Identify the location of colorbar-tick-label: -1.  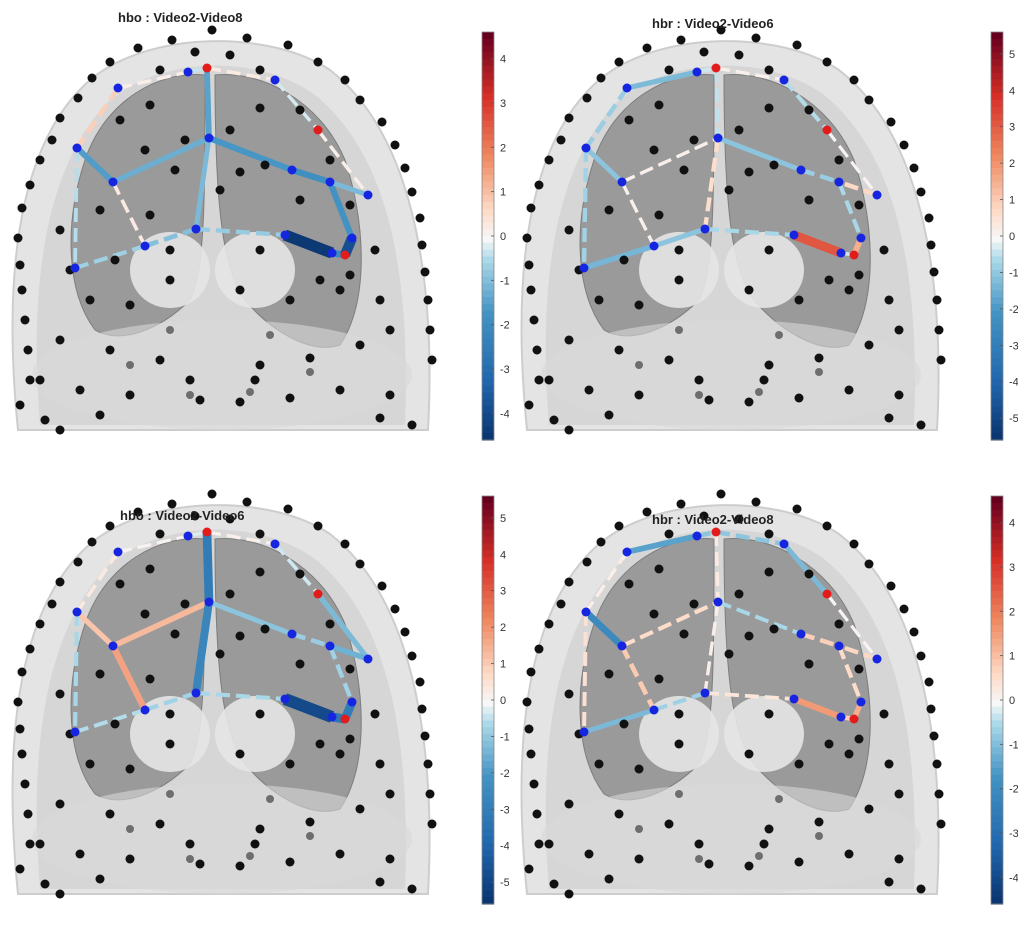
(1013, 745).